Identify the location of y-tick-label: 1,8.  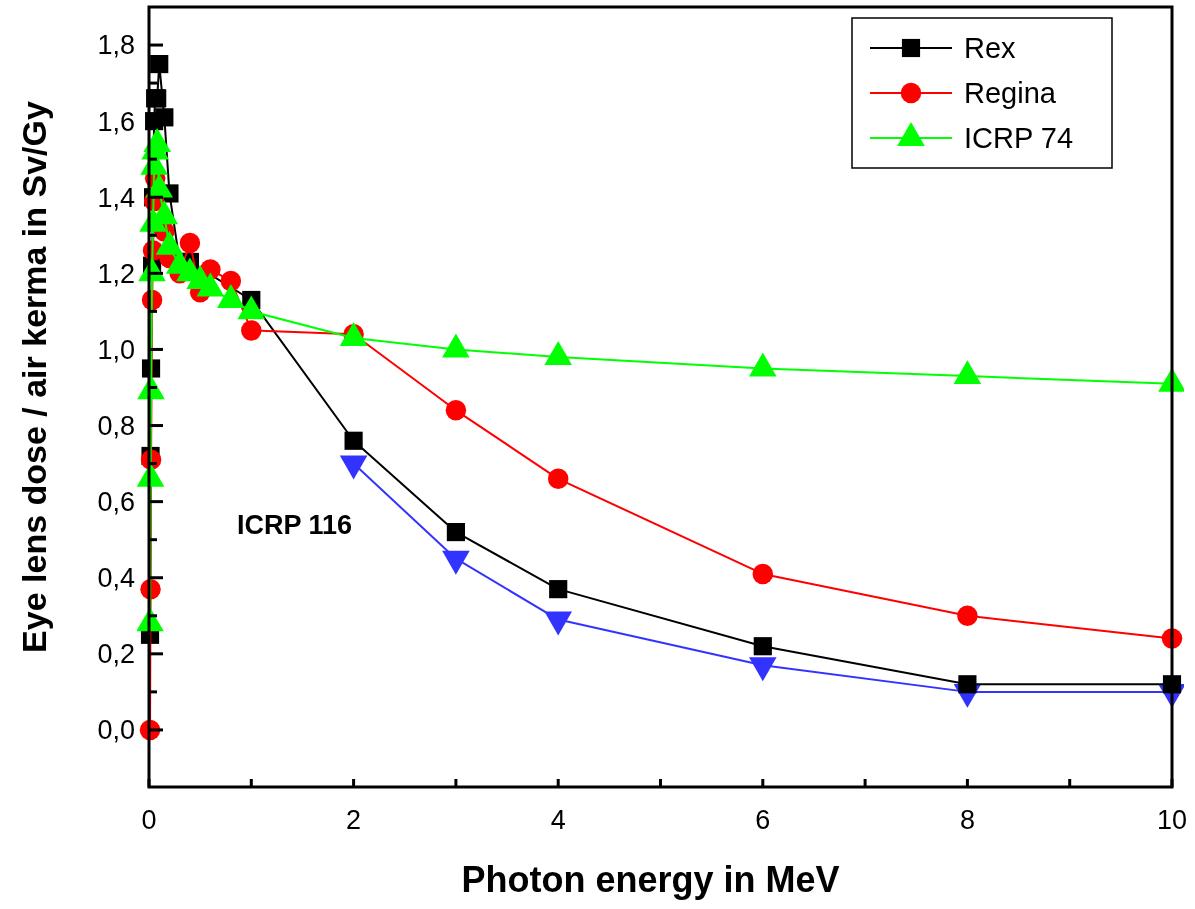
(116, 45).